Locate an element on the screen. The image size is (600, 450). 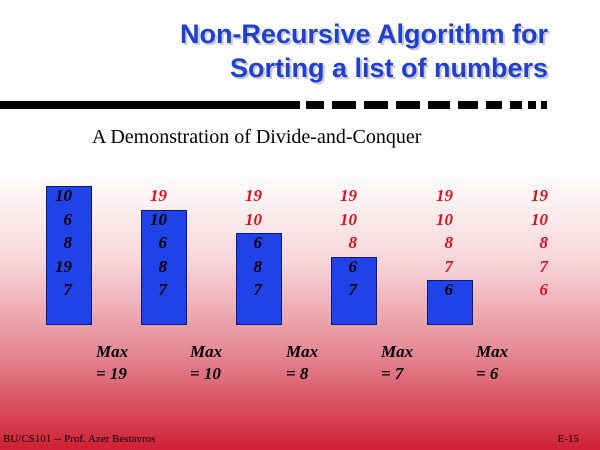
title-line-1: Non-Recursive Algorithm for is located at coordinates (363, 34).